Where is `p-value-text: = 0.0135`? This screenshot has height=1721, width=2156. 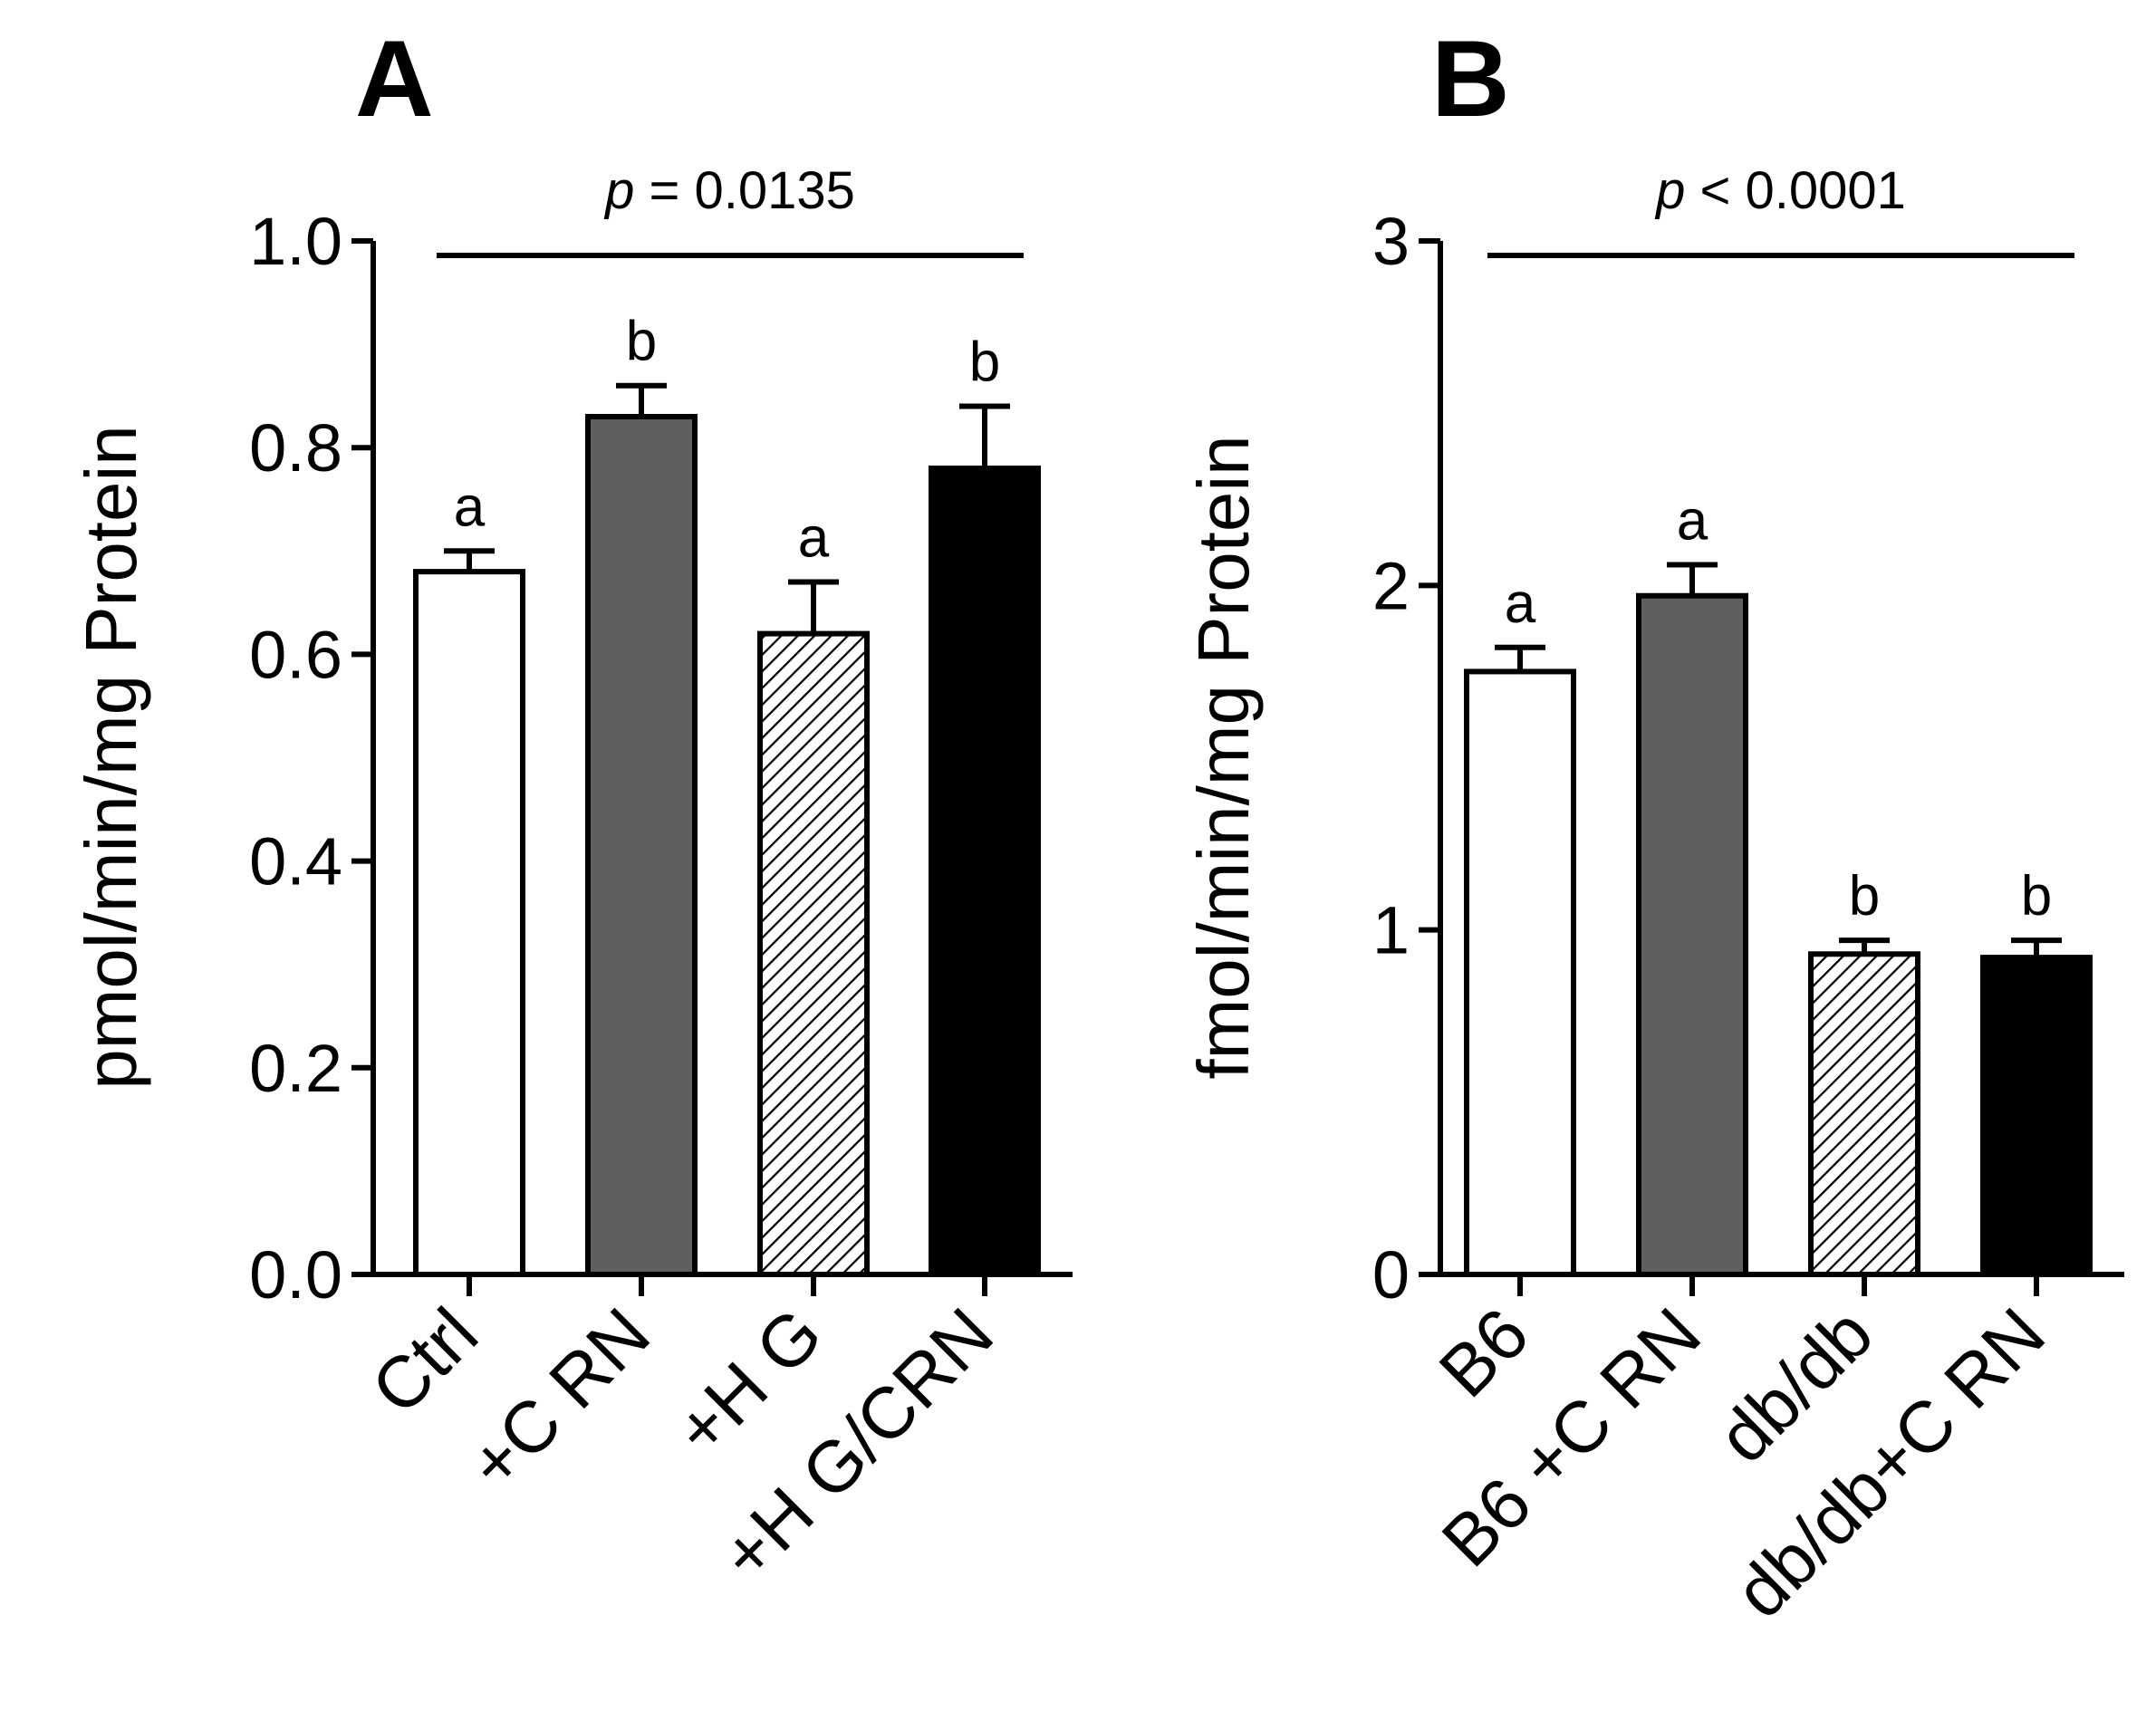 p-value-text: = 0.0135 is located at coordinates (744, 190).